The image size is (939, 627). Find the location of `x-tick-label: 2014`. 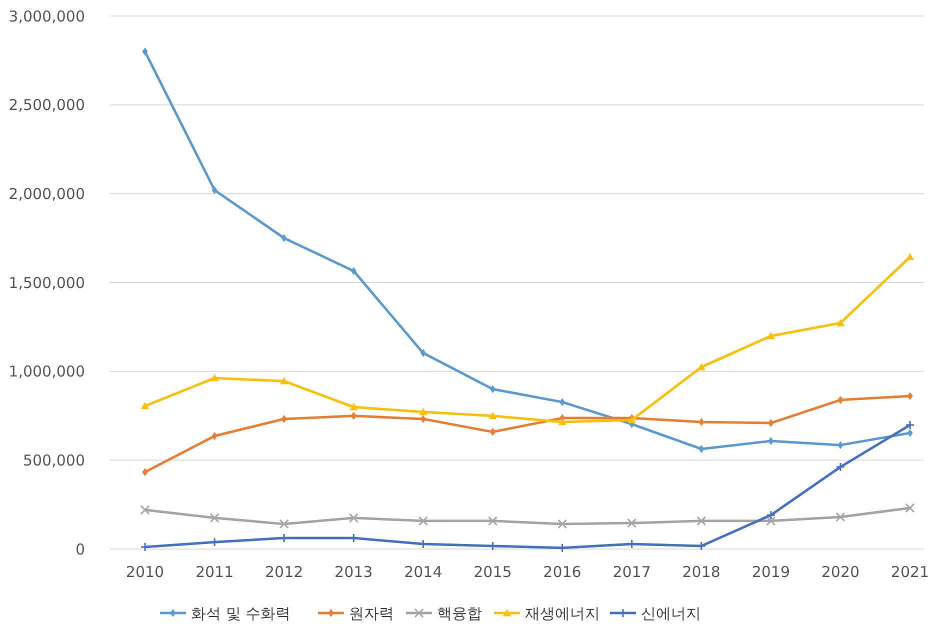

x-tick-label: 2014 is located at coordinates (423, 572).